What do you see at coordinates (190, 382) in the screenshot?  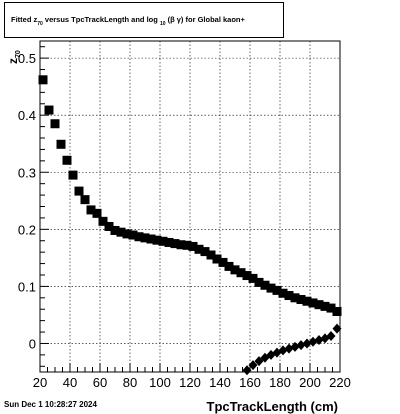 I see `x-tick-label: 120` at bounding box center [190, 382].